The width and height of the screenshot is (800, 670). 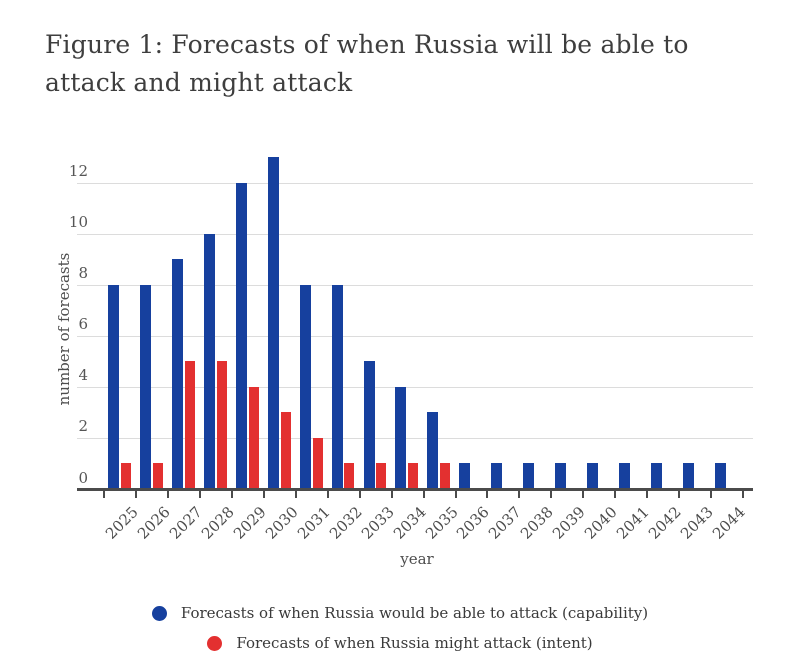 I want to click on bar-capability-2030, so click(x=273, y=322).